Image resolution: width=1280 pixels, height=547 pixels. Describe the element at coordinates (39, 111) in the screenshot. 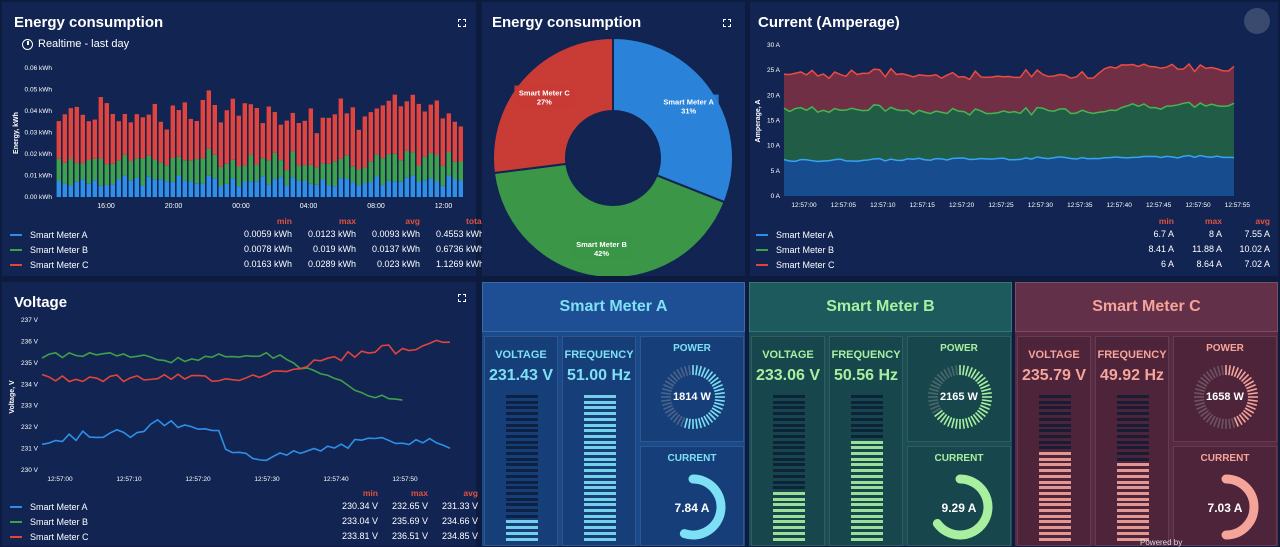

I see `tick-label: 0.04 kWh` at that location.